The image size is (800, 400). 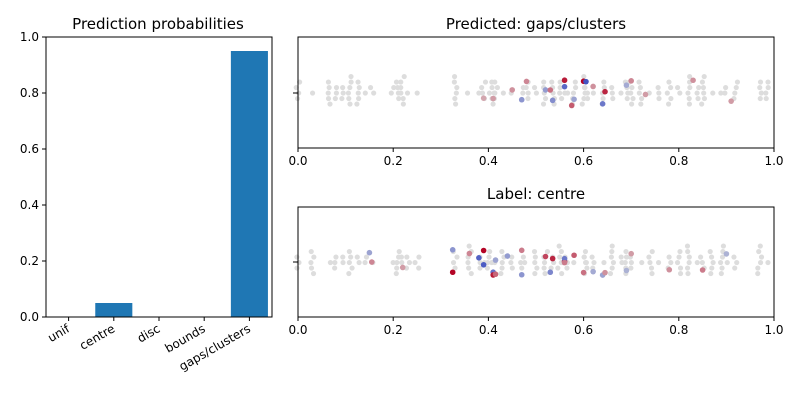 I want to click on bar-x-tick-label: disc, so click(x=149, y=333).